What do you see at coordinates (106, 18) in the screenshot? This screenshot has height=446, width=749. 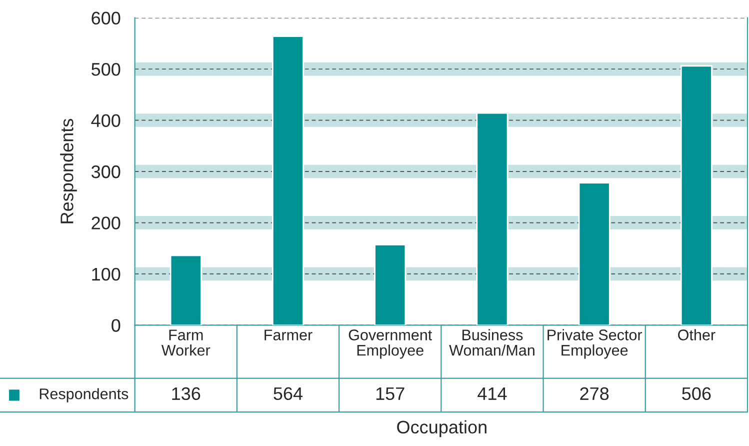 I see `y-tick-label: 600` at bounding box center [106, 18].